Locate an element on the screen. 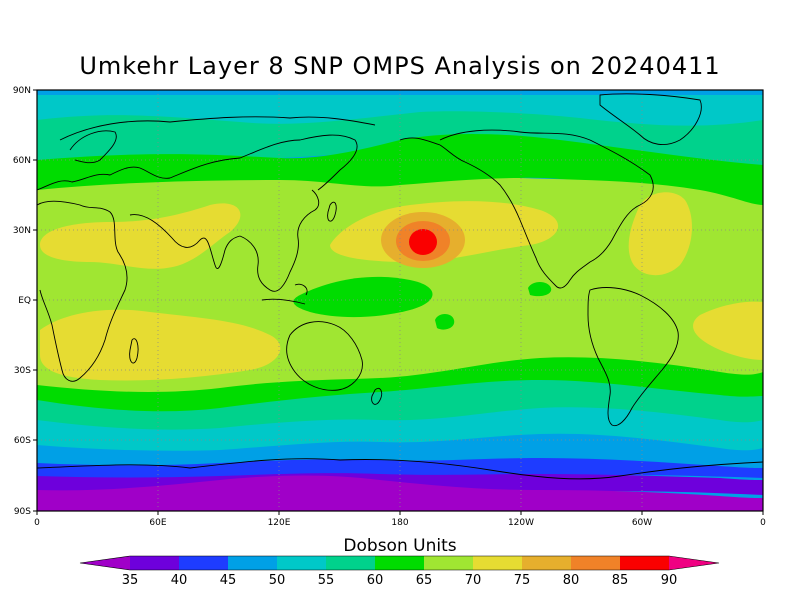  colorbar-label: 75 is located at coordinates (522, 580).